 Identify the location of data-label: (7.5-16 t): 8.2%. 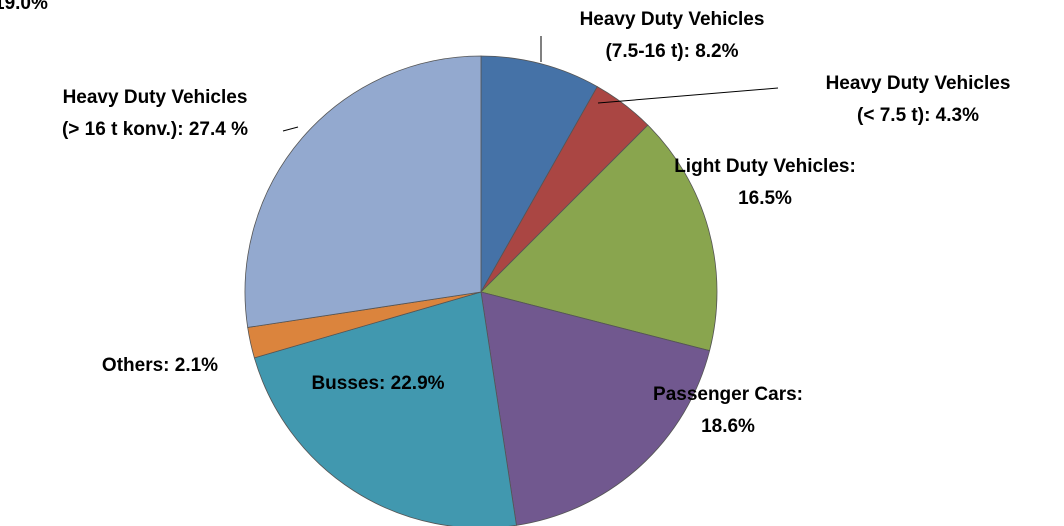
(671, 51).